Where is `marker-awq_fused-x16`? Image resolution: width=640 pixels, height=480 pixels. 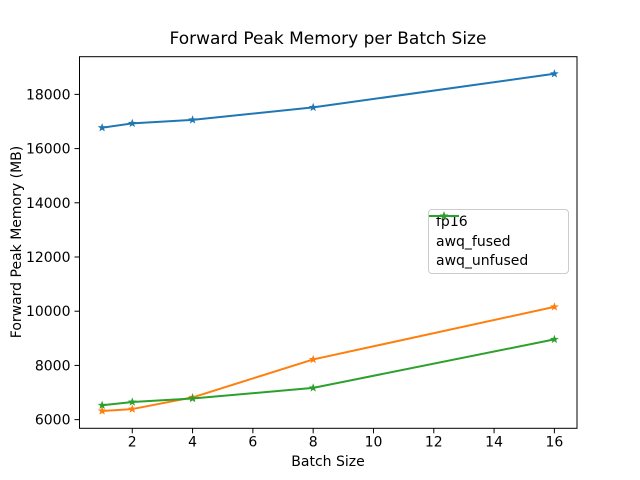
marker-awq_fused-x16 is located at coordinates (554, 306).